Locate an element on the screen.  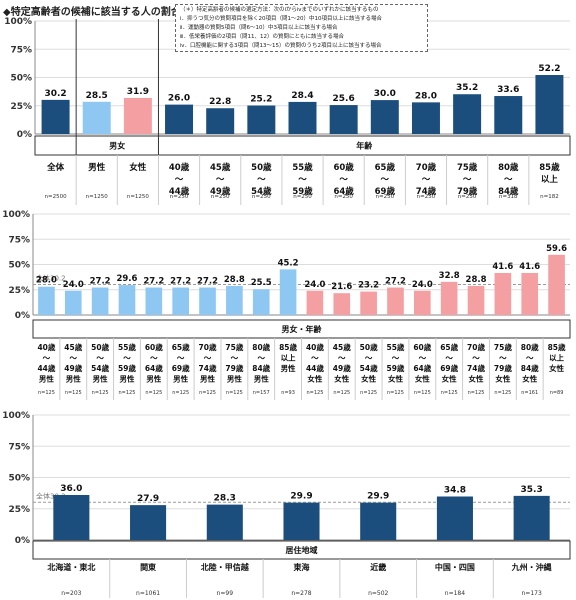
category-label: 40歳 is located at coordinates (315, 347).